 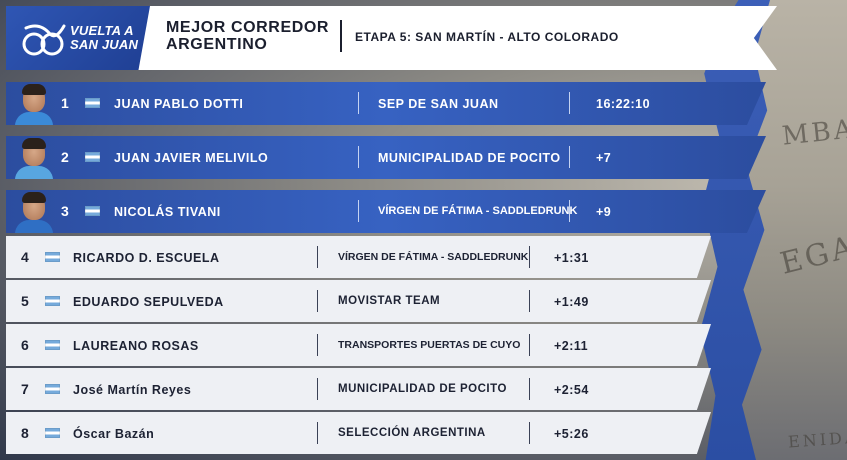 I want to click on time: +1:49, so click(x=571, y=302).